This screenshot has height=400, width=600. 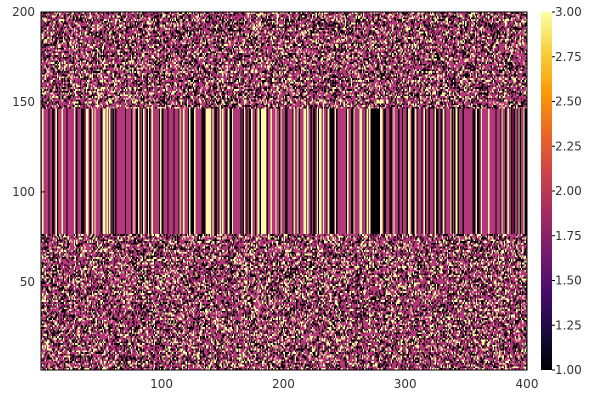 What do you see at coordinates (23, 12) in the screenshot?
I see `y-tick-label: 200` at bounding box center [23, 12].